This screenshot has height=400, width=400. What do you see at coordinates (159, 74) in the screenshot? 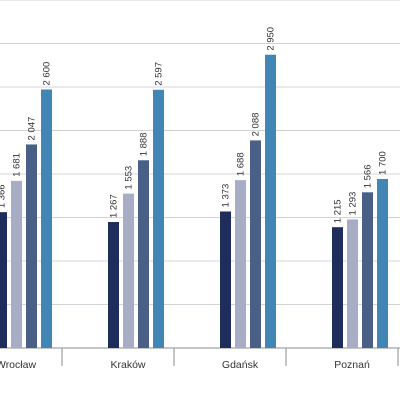
I see `data-label: 2 597` at bounding box center [159, 74].